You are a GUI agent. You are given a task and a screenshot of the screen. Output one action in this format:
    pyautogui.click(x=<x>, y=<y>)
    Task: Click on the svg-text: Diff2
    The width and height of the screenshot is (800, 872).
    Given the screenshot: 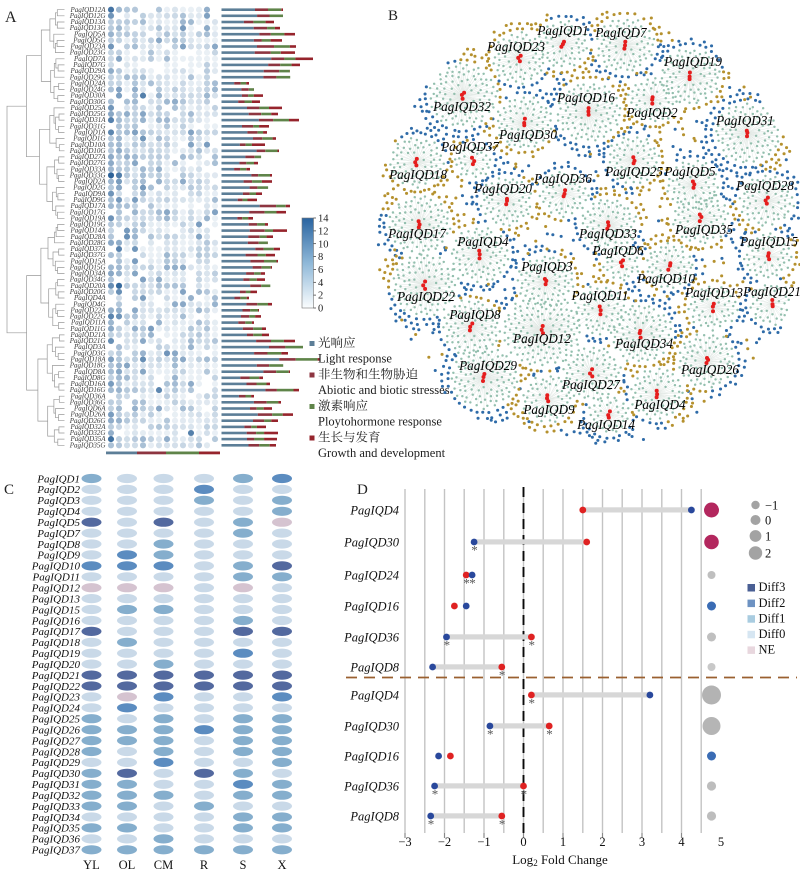 What is the action you would take?
    pyautogui.click(x=772, y=603)
    